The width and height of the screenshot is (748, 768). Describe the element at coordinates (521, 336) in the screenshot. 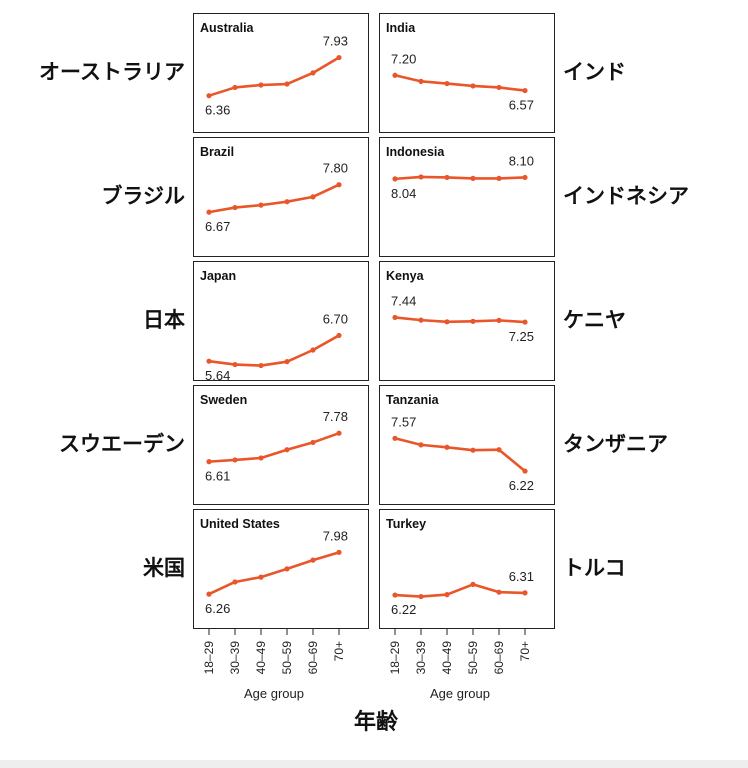

I see `end-value-label: 7.25` at that location.